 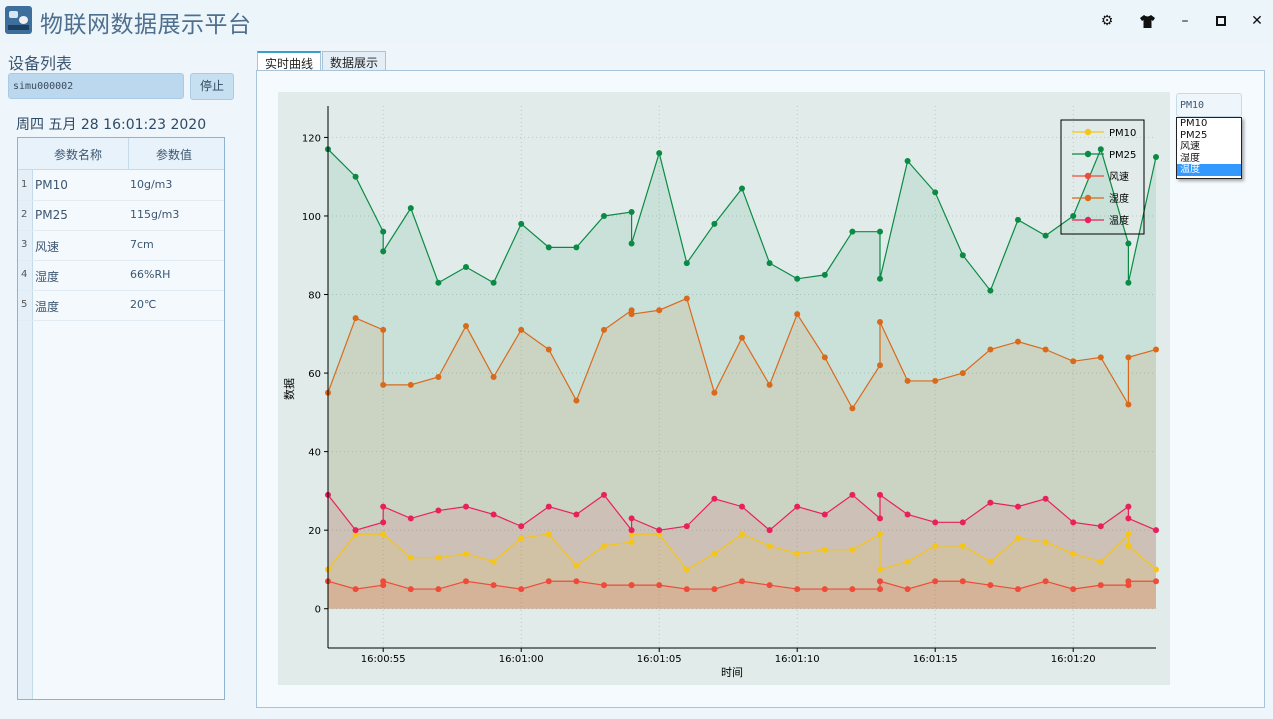 What do you see at coordinates (25, 434) in the screenshot?
I see `row-number-column` at bounding box center [25, 434].